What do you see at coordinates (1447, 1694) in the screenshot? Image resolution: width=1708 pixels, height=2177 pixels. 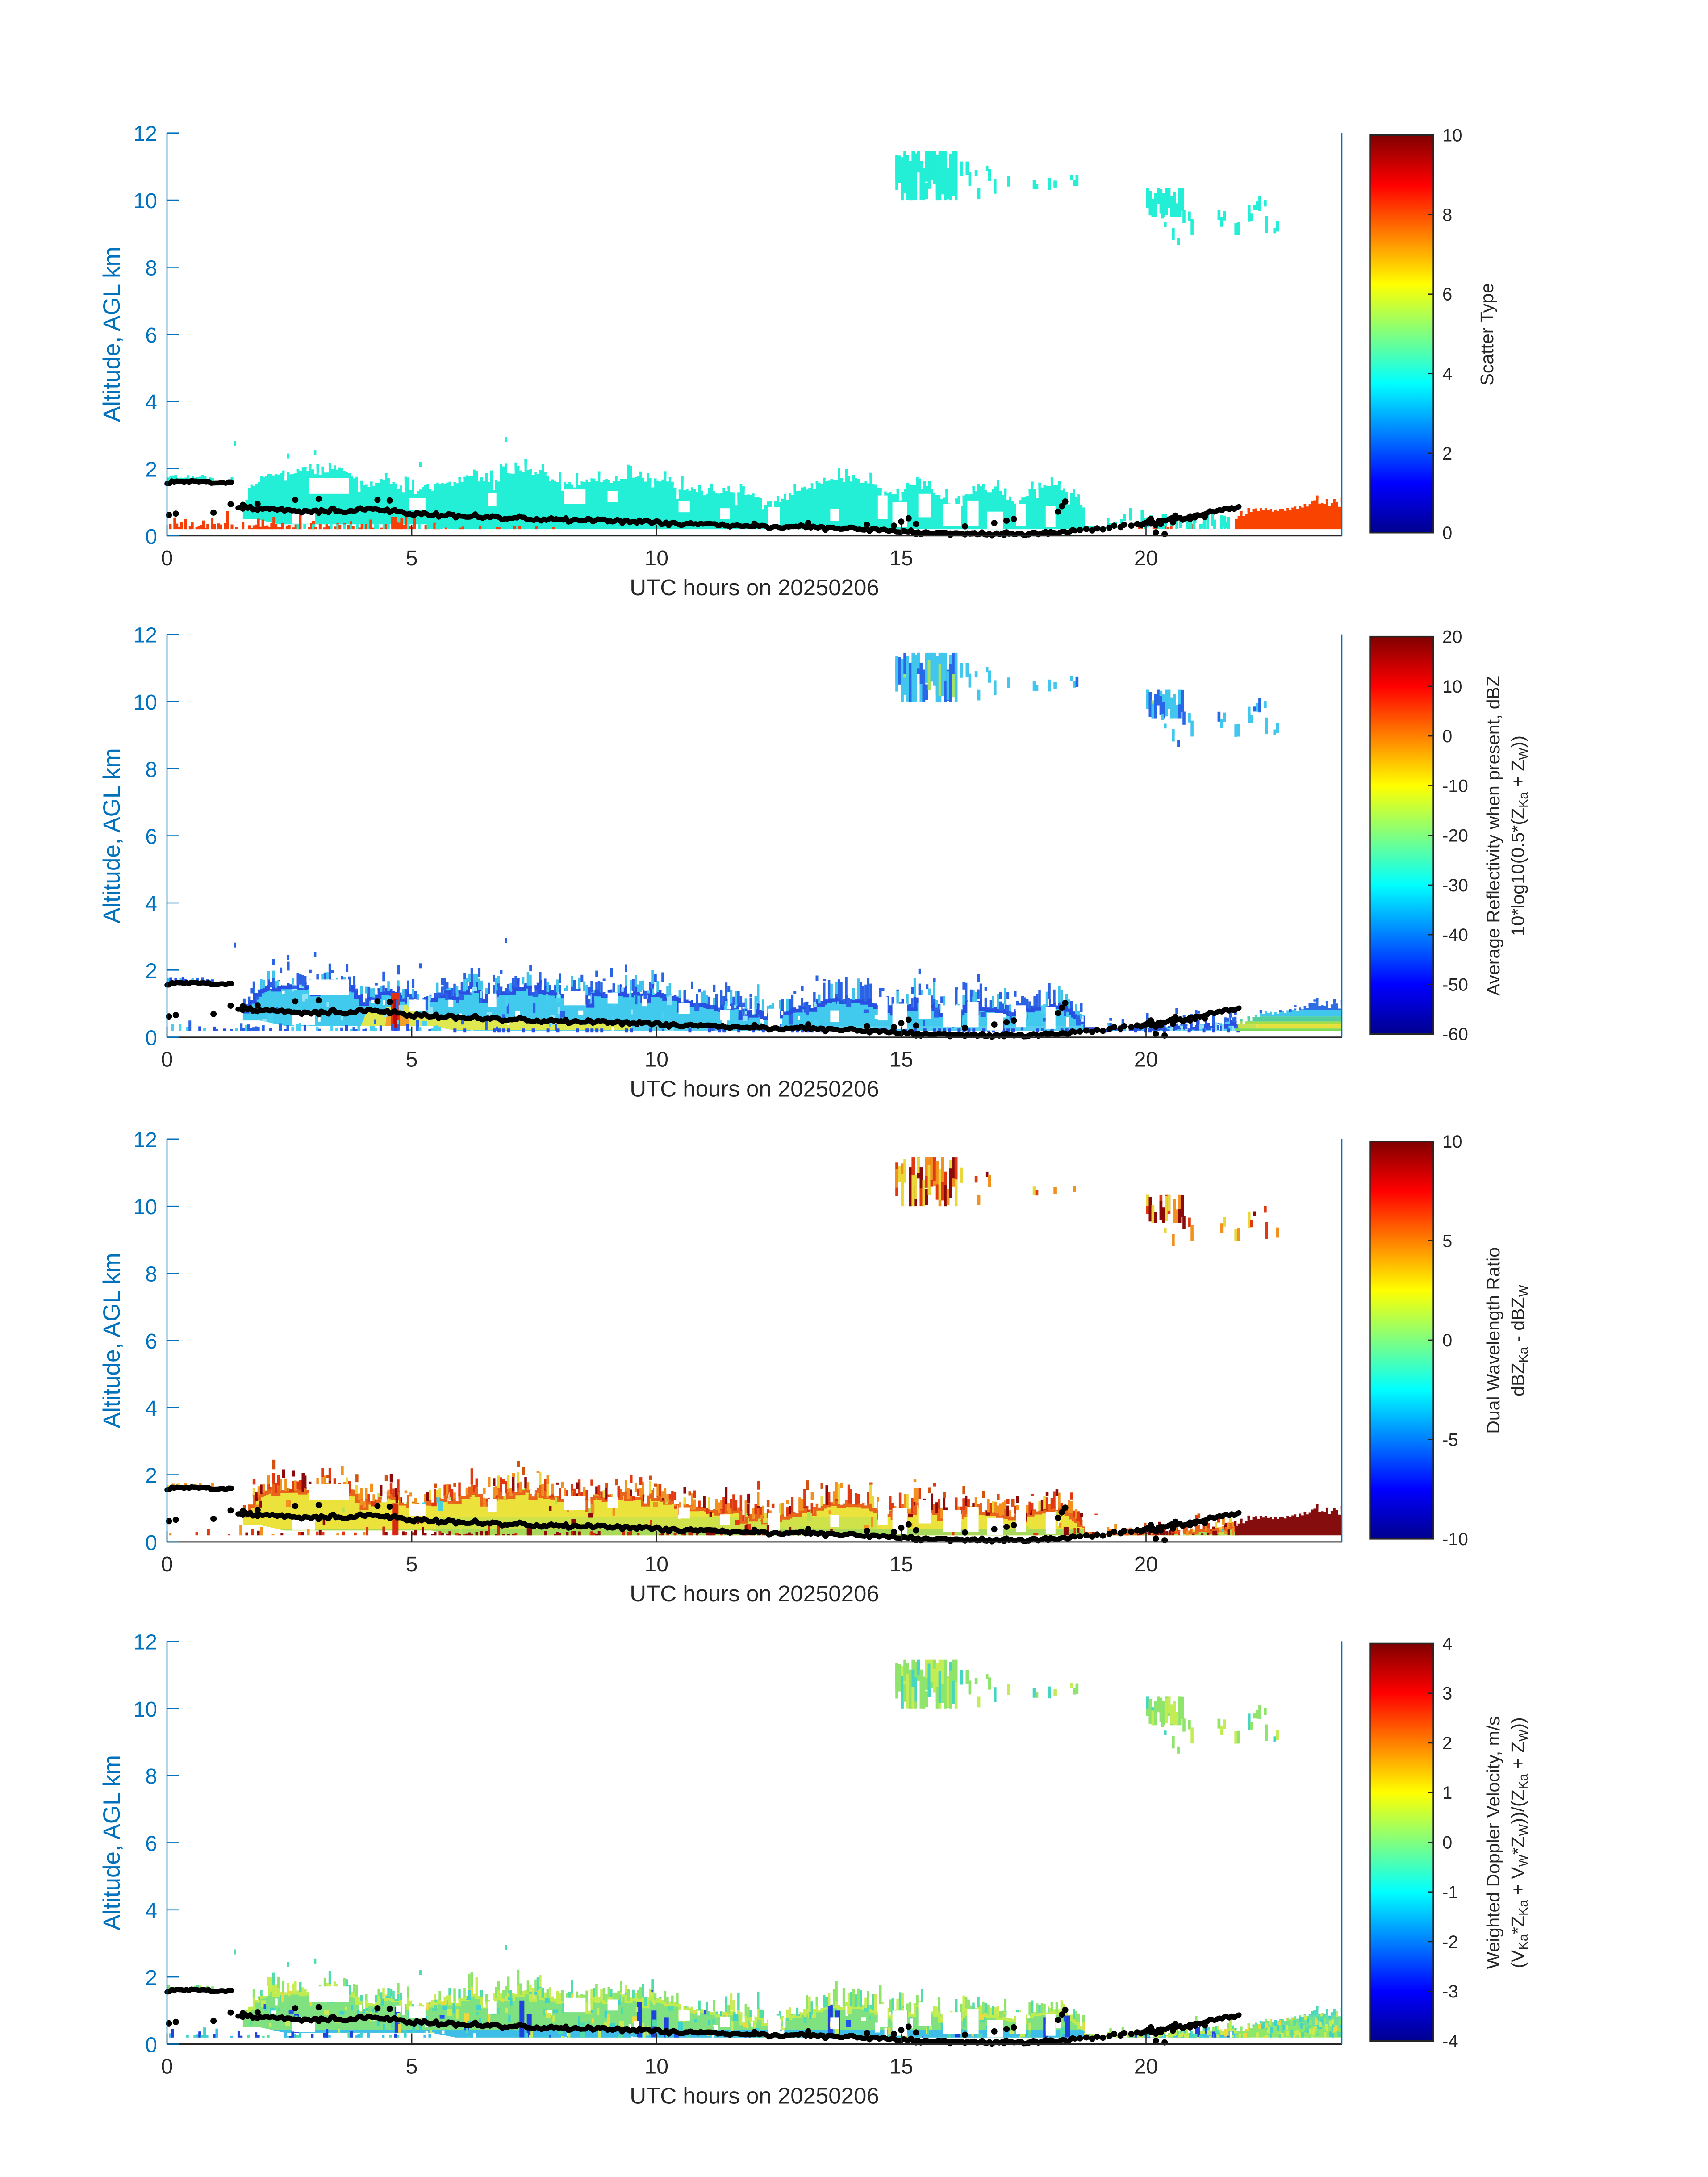 I see `svg-text: 3` at bounding box center [1447, 1694].